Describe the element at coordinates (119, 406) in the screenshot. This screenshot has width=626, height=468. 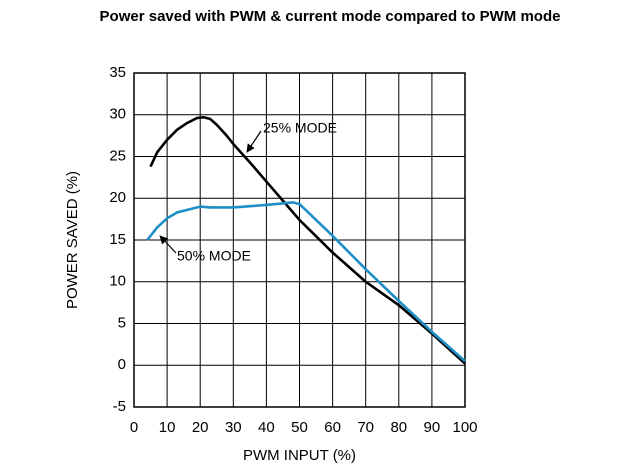
I see `y-tick-label: -5` at that location.